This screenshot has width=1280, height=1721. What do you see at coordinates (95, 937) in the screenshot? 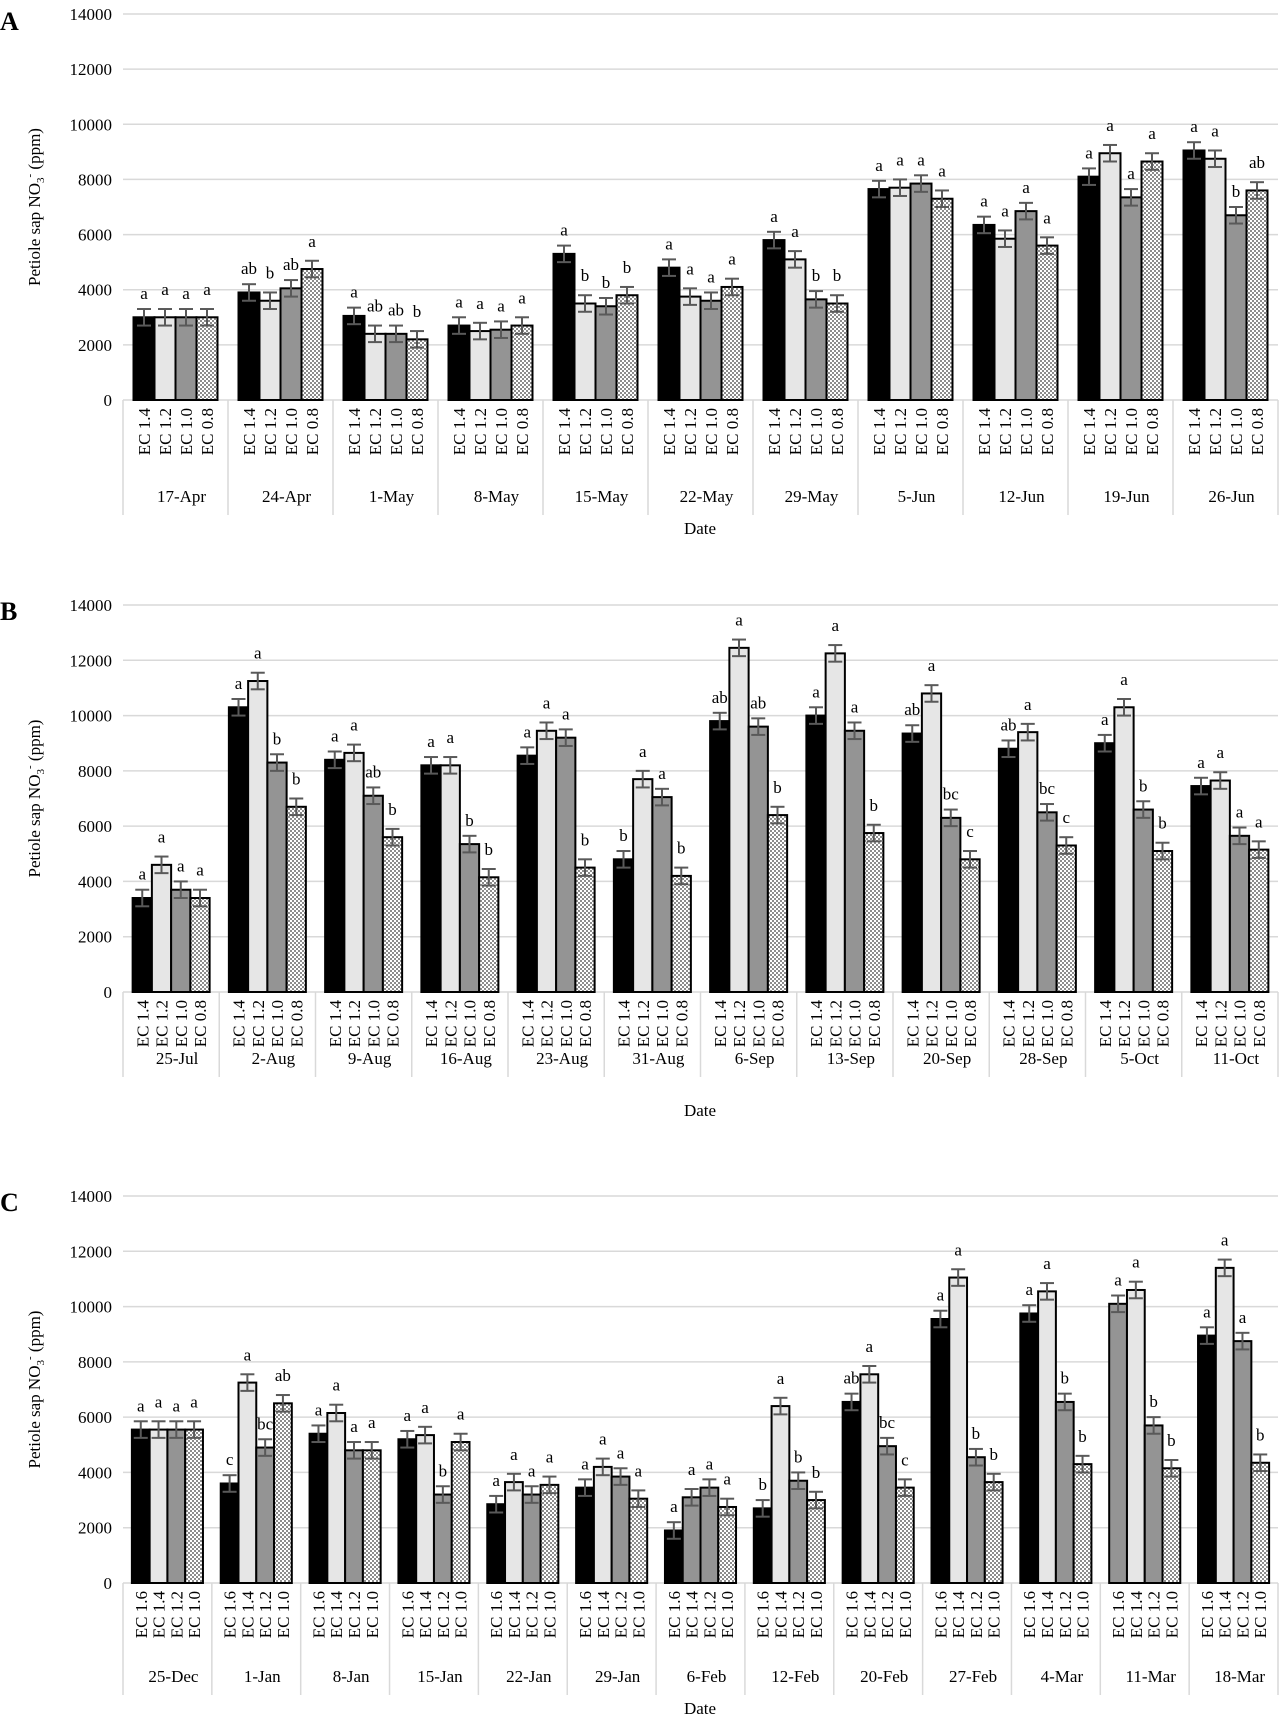
I see `y-tick-label: 2000` at bounding box center [95, 937].